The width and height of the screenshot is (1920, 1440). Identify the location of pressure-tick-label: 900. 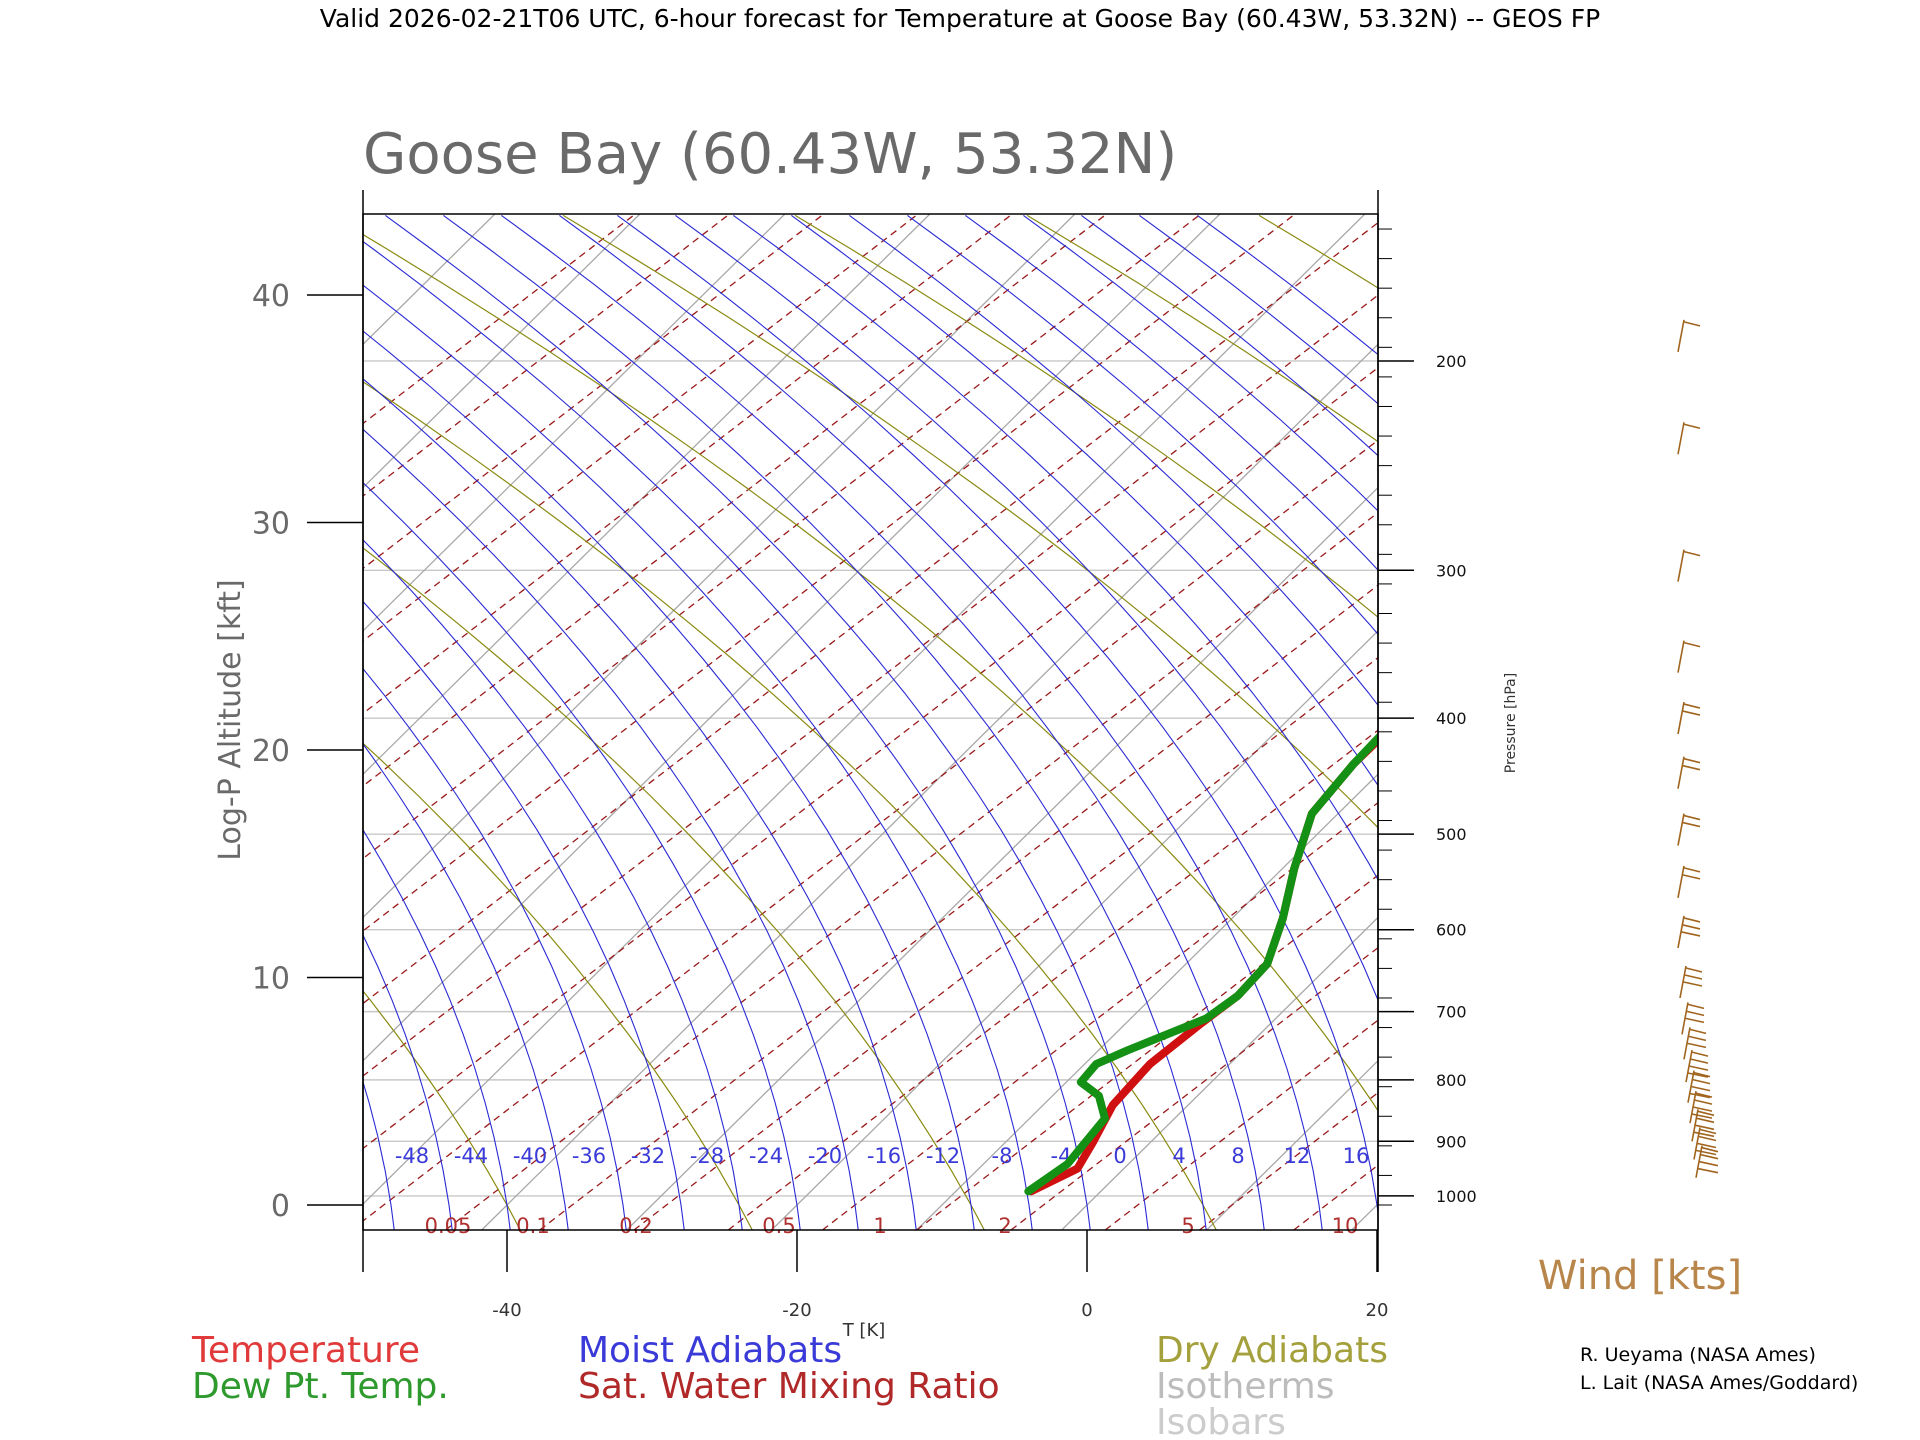
(1451, 1141).